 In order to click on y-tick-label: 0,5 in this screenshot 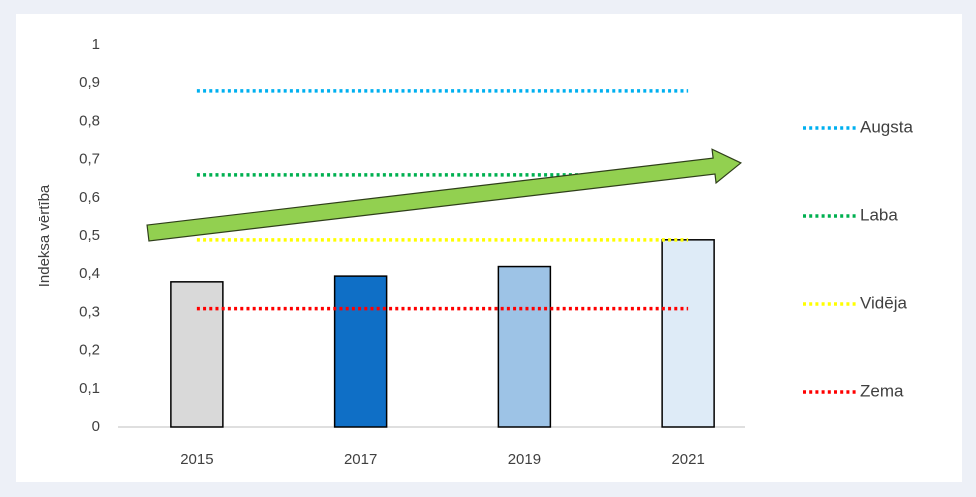, I will do `click(89, 235)`.